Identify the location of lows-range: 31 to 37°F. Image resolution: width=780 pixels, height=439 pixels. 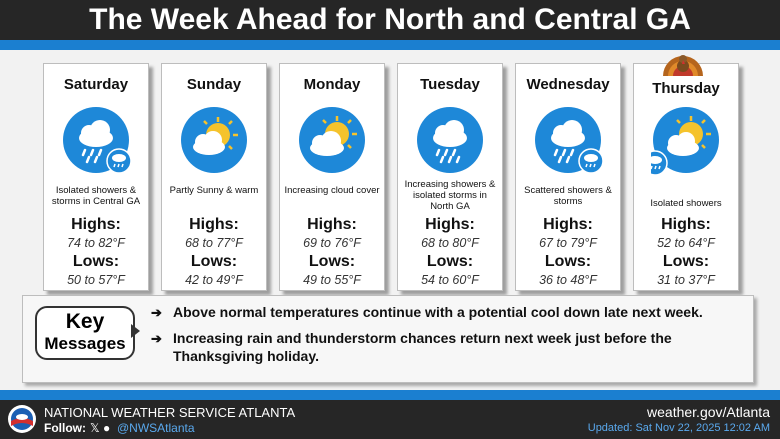
(686, 280).